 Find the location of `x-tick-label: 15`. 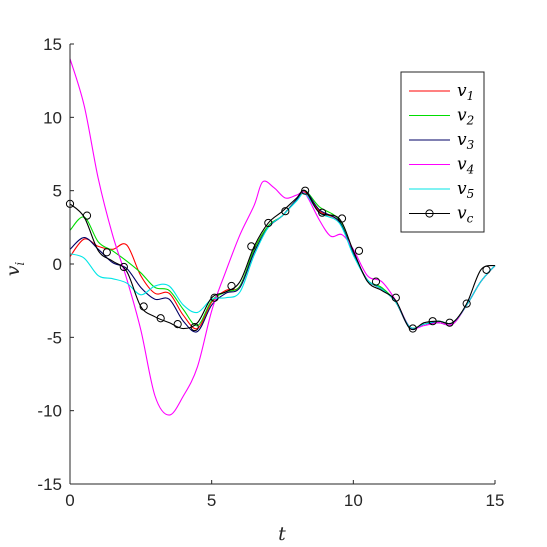

x-tick-label: 15 is located at coordinates (495, 500).